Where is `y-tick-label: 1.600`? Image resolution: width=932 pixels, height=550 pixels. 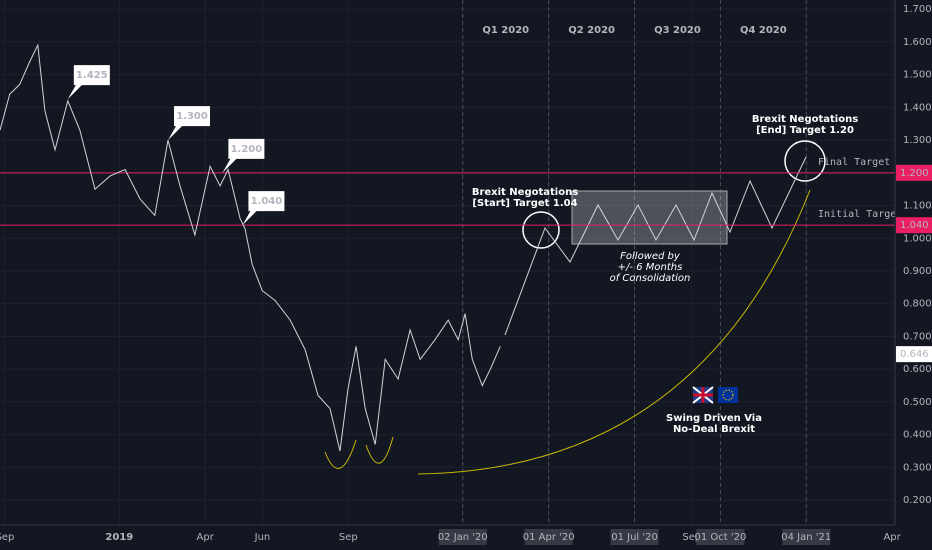
y-tick-label: 1.600 is located at coordinates (917, 42).